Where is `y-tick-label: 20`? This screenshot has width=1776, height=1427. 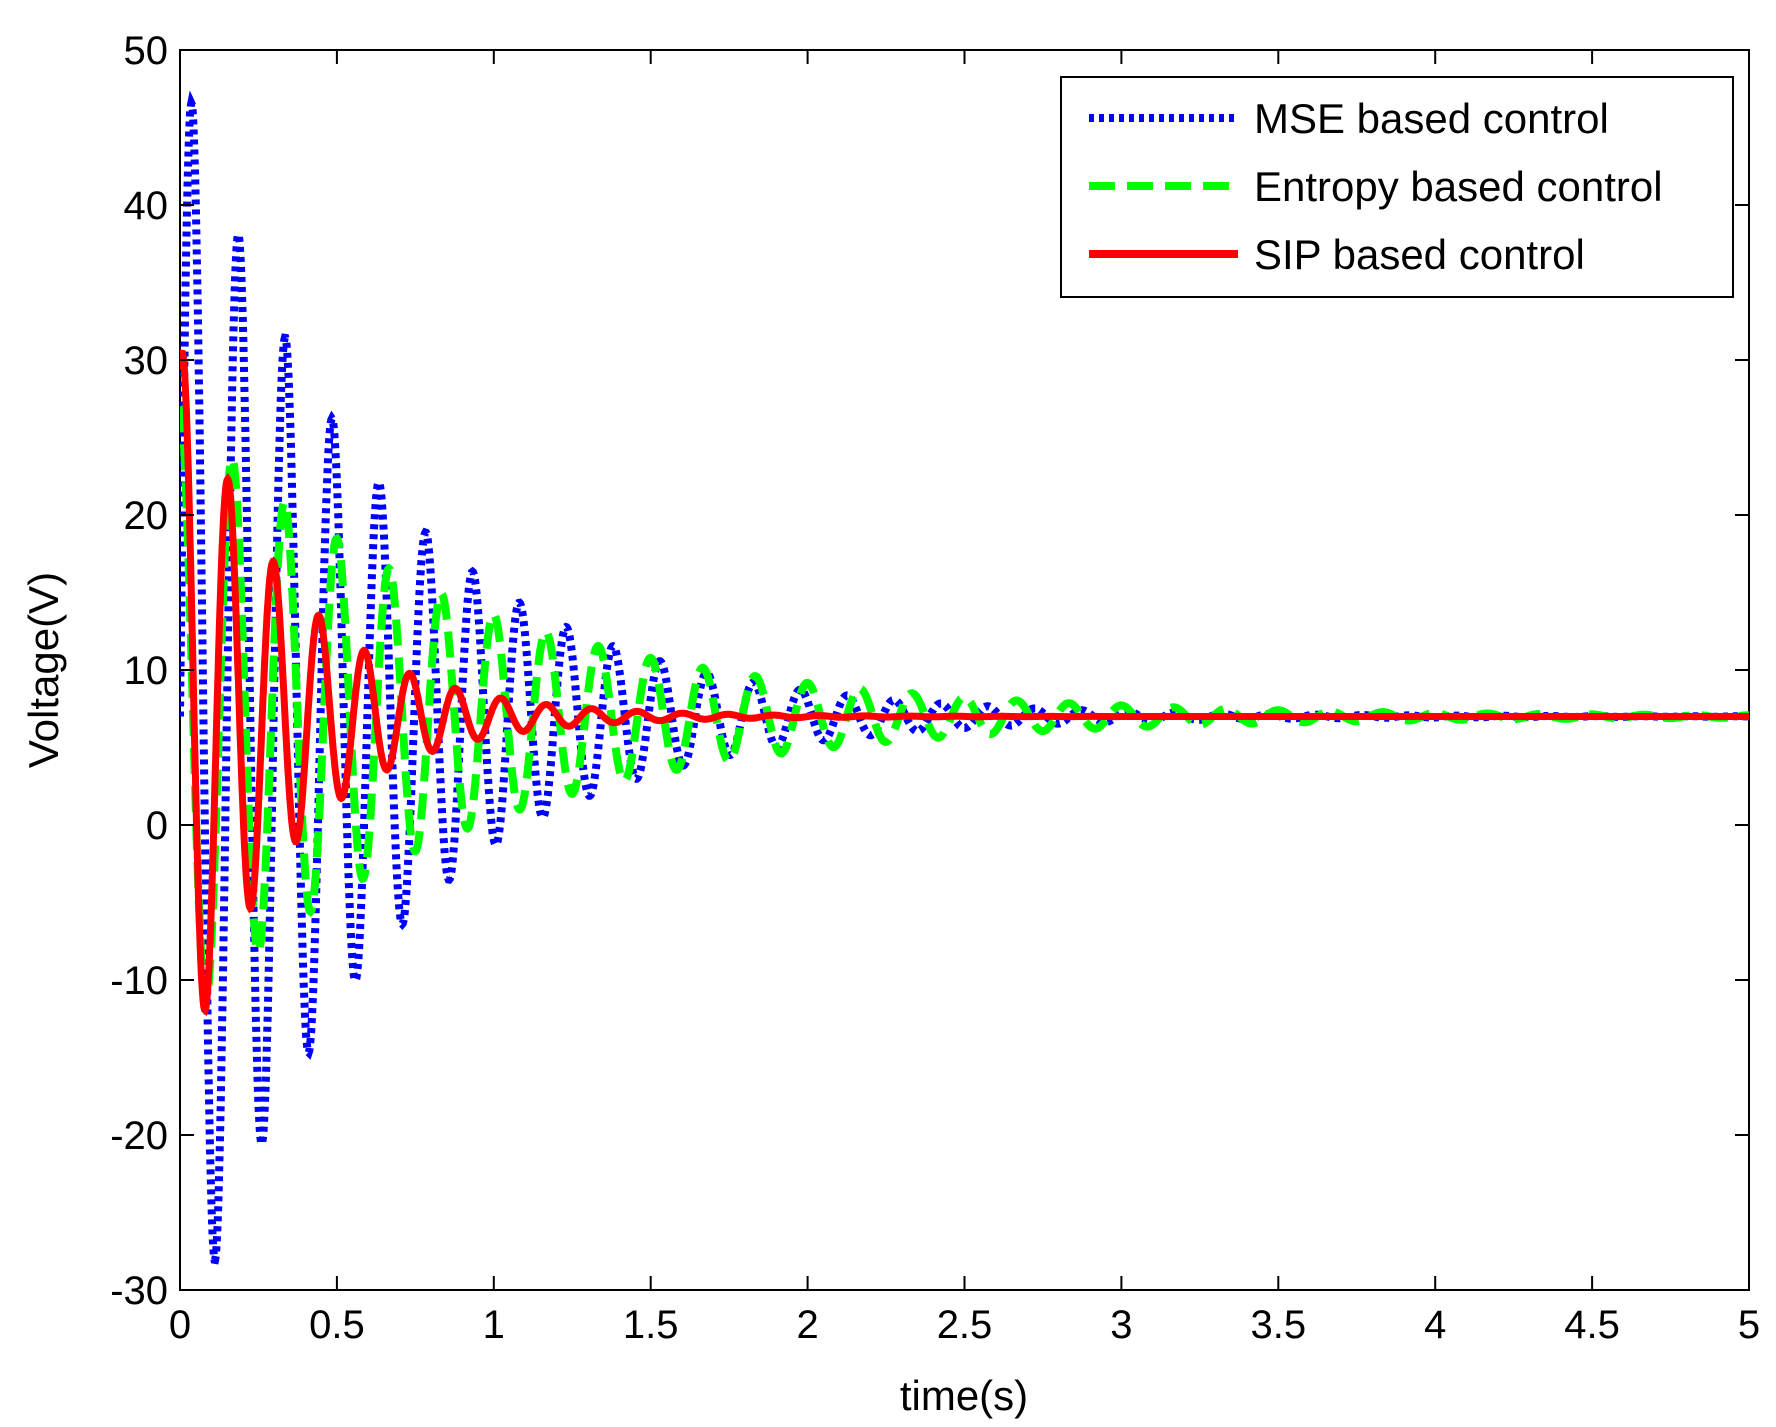 y-tick-label: 20 is located at coordinates (146, 516).